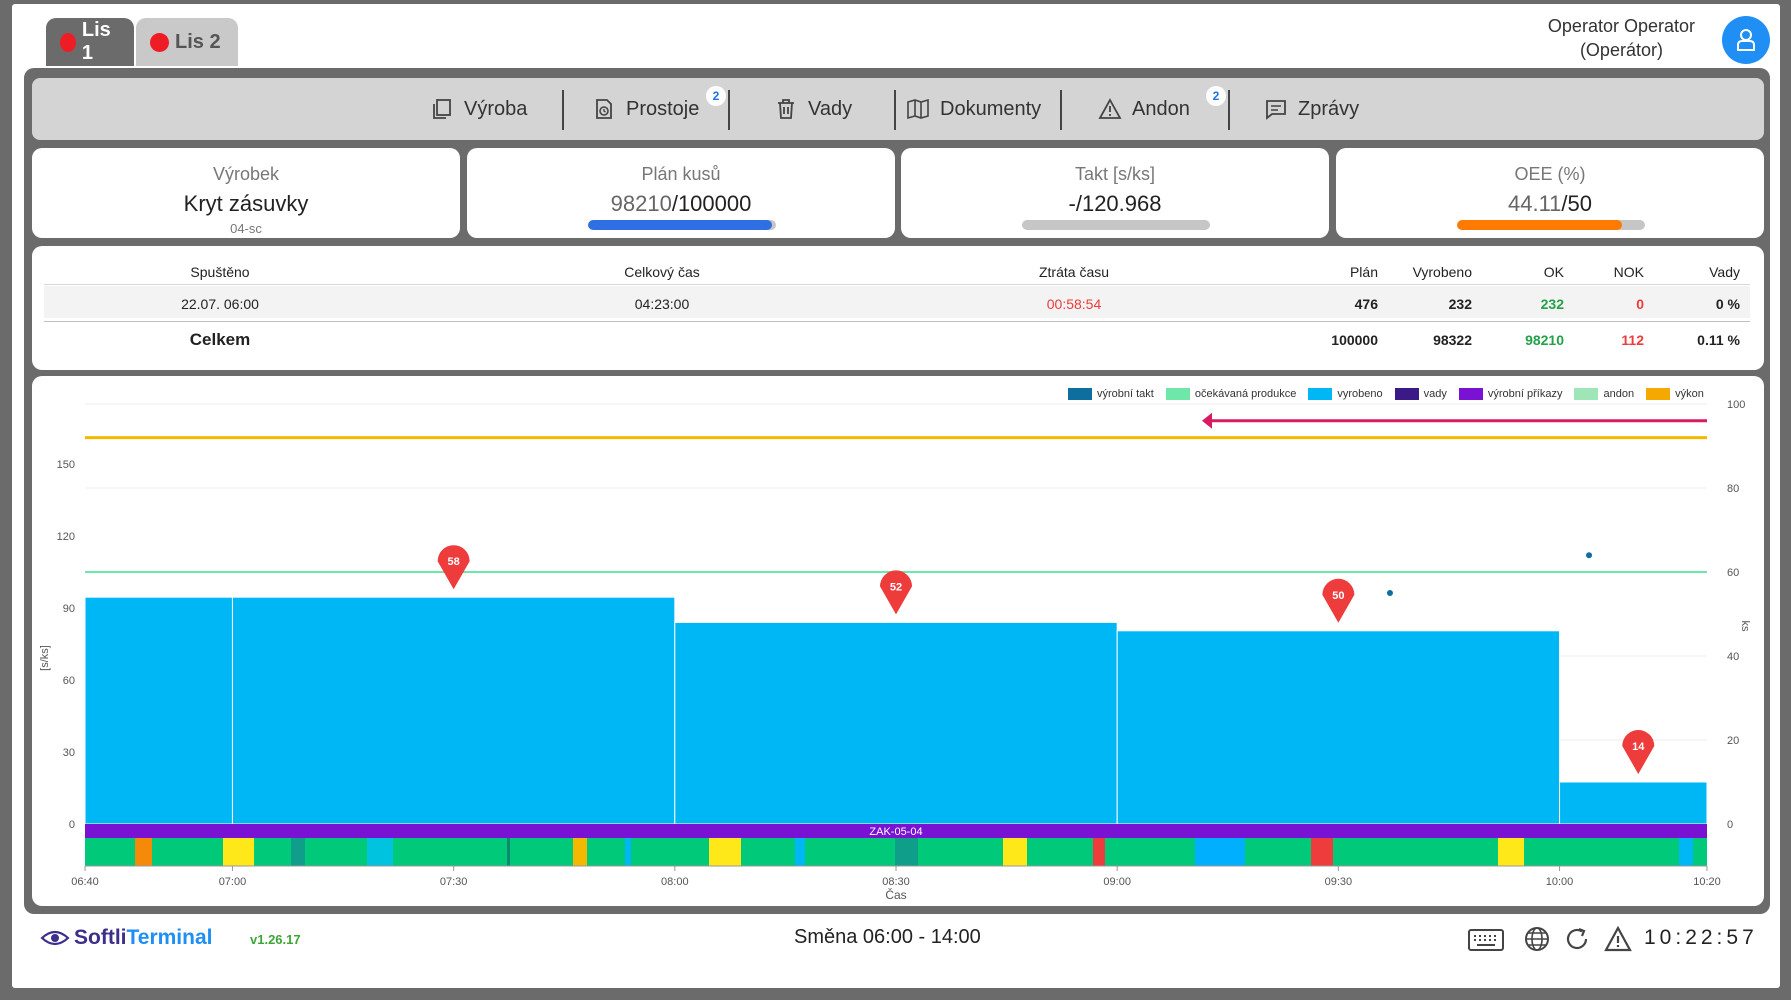  I want to click on tab-lis-1: Lis 1, so click(90, 42).